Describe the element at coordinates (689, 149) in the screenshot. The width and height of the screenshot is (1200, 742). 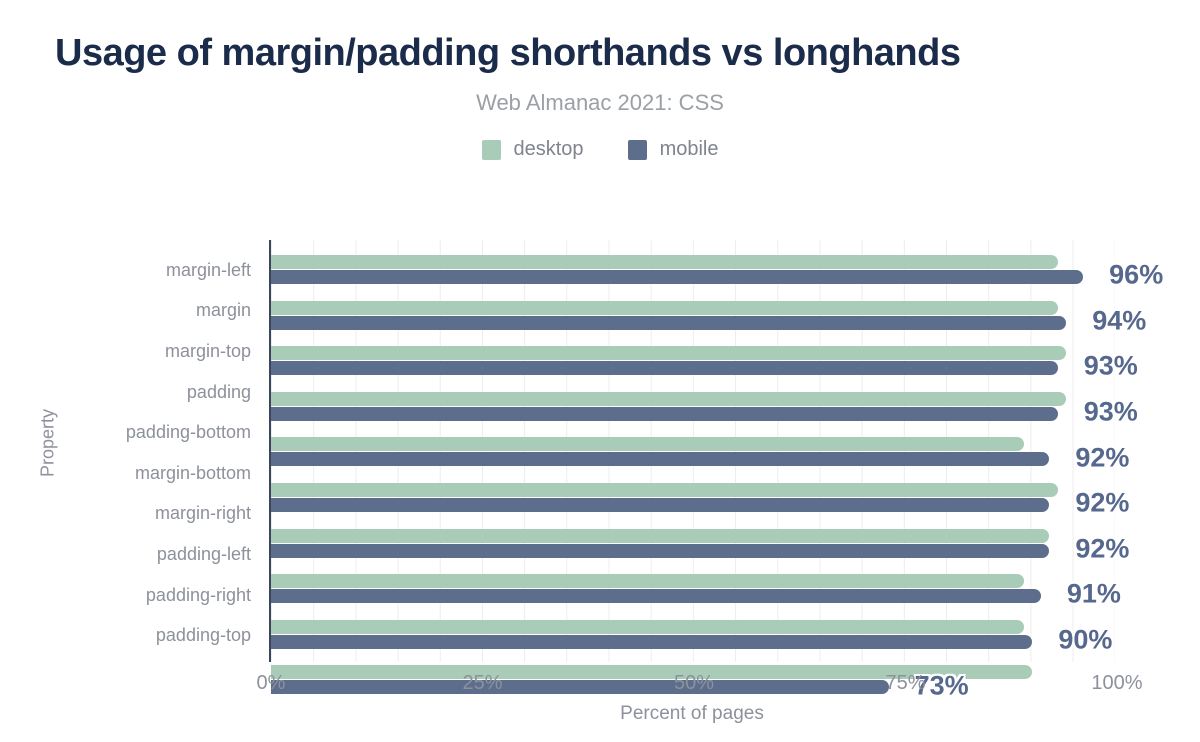
I see `legend-label: mobile` at that location.